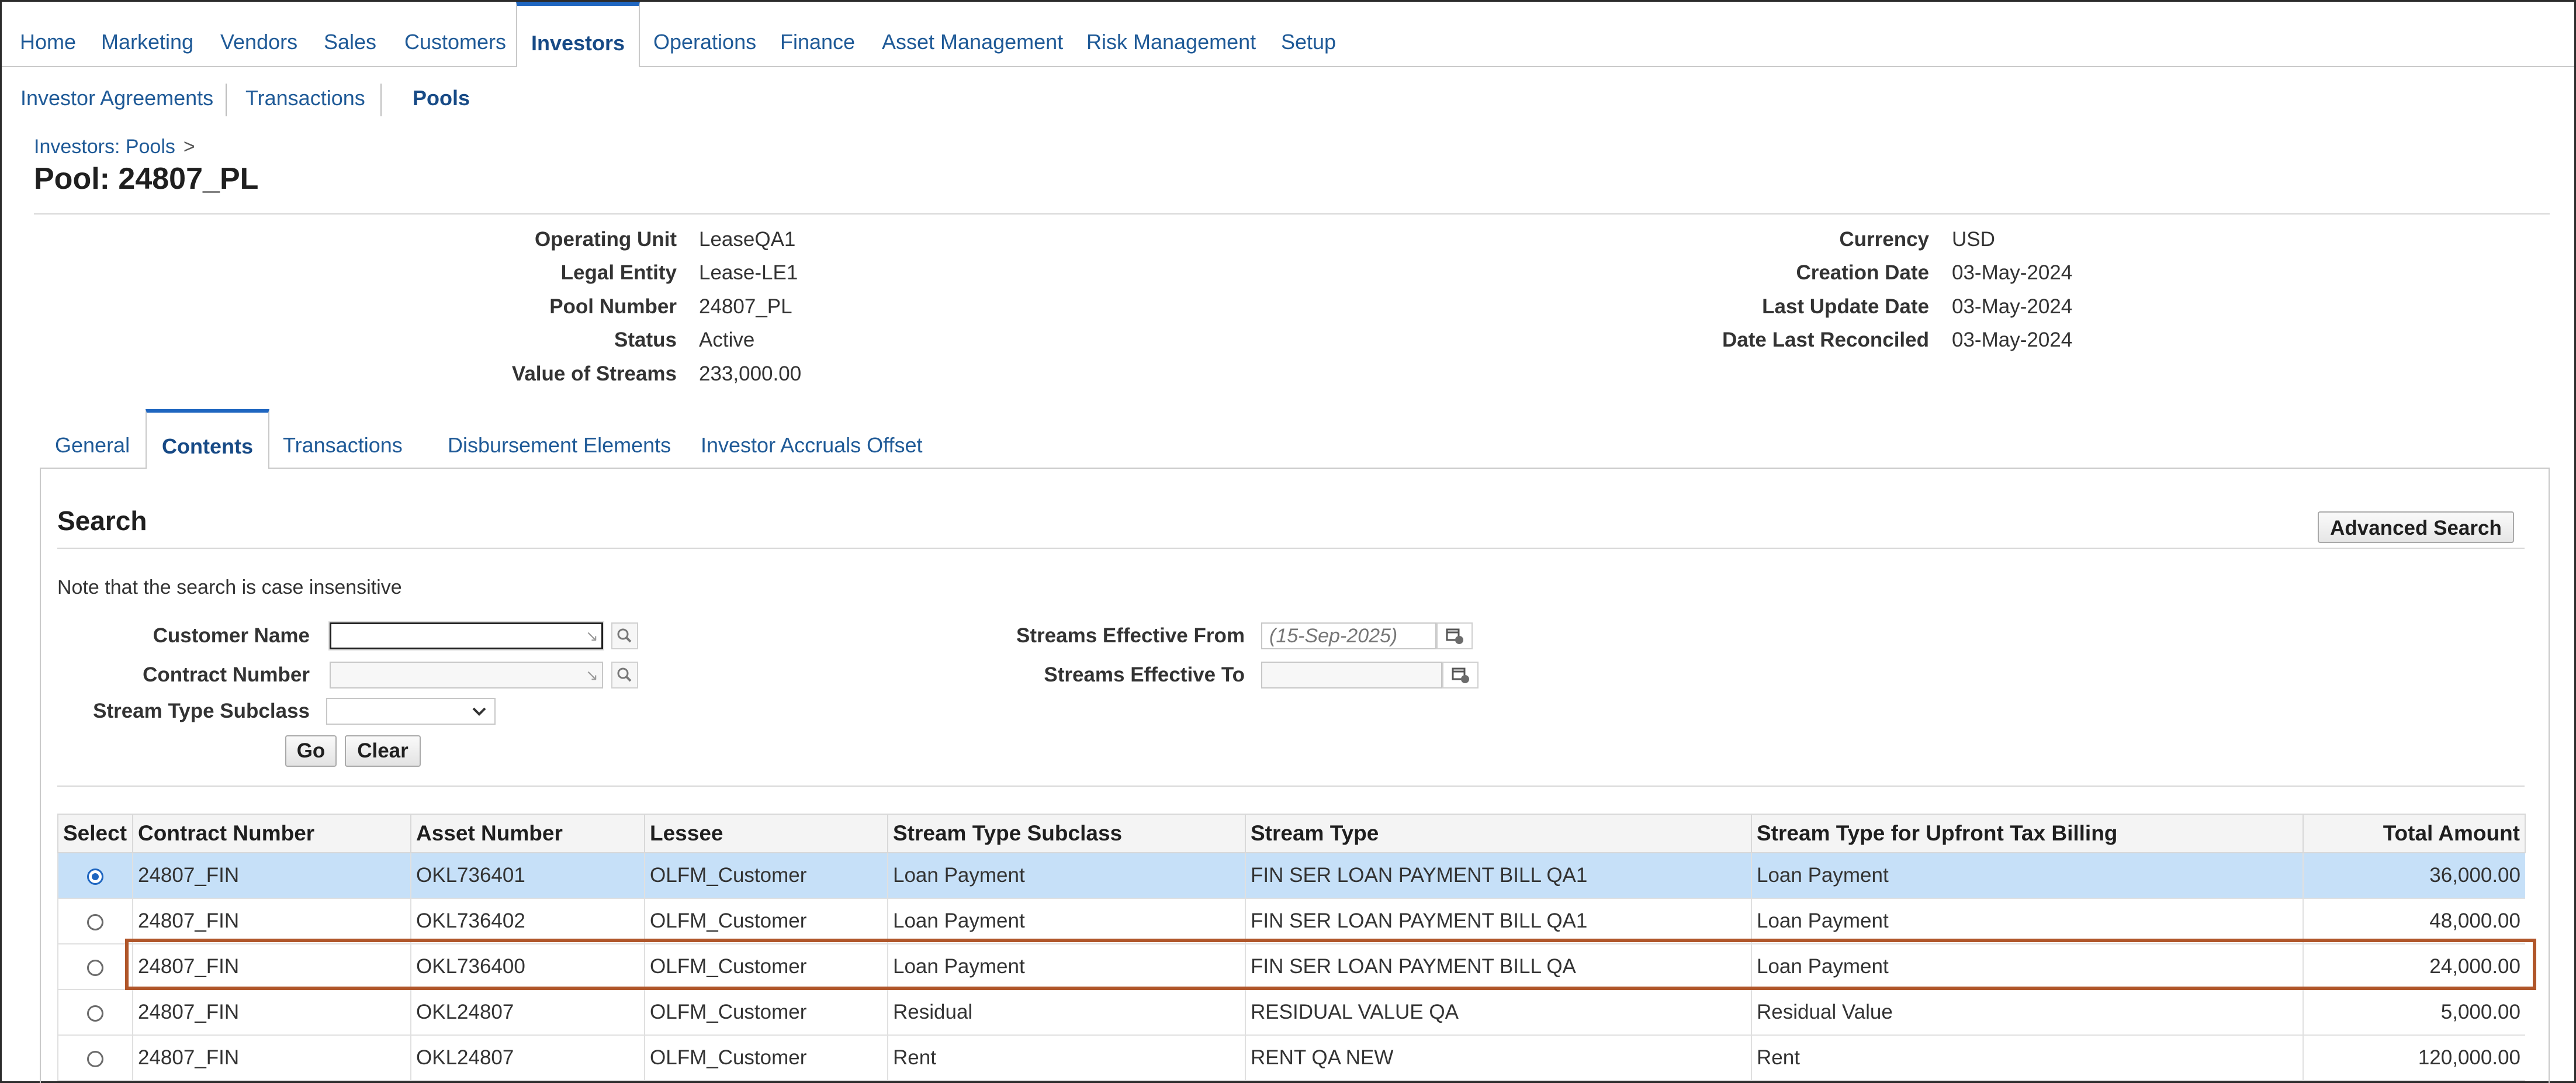 The height and width of the screenshot is (1083, 2576). Describe the element at coordinates (750, 373) in the screenshot. I see `value-value-of-streams: 233,000.00` at that location.